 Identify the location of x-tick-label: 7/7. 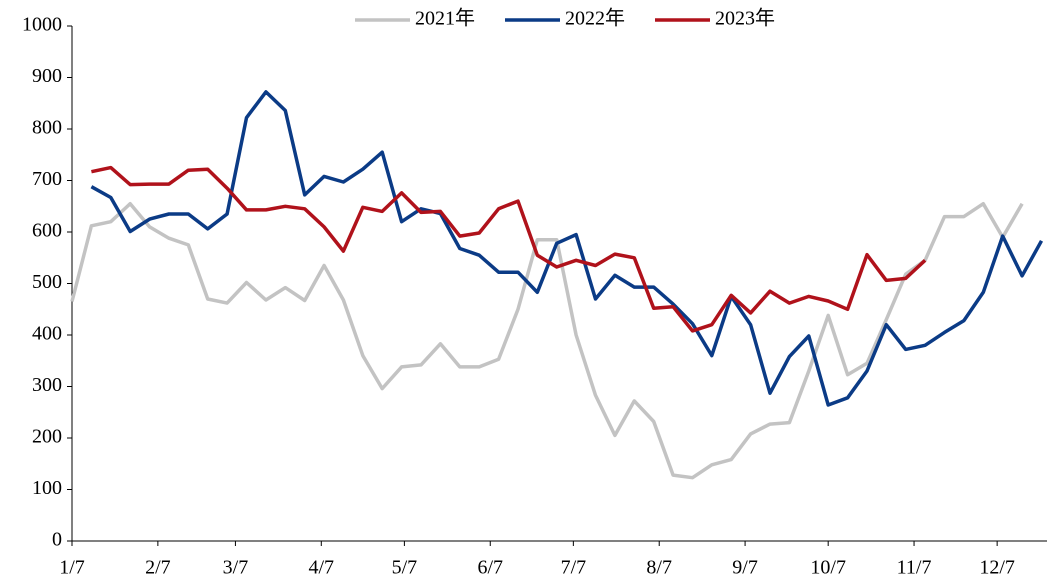
(574, 568).